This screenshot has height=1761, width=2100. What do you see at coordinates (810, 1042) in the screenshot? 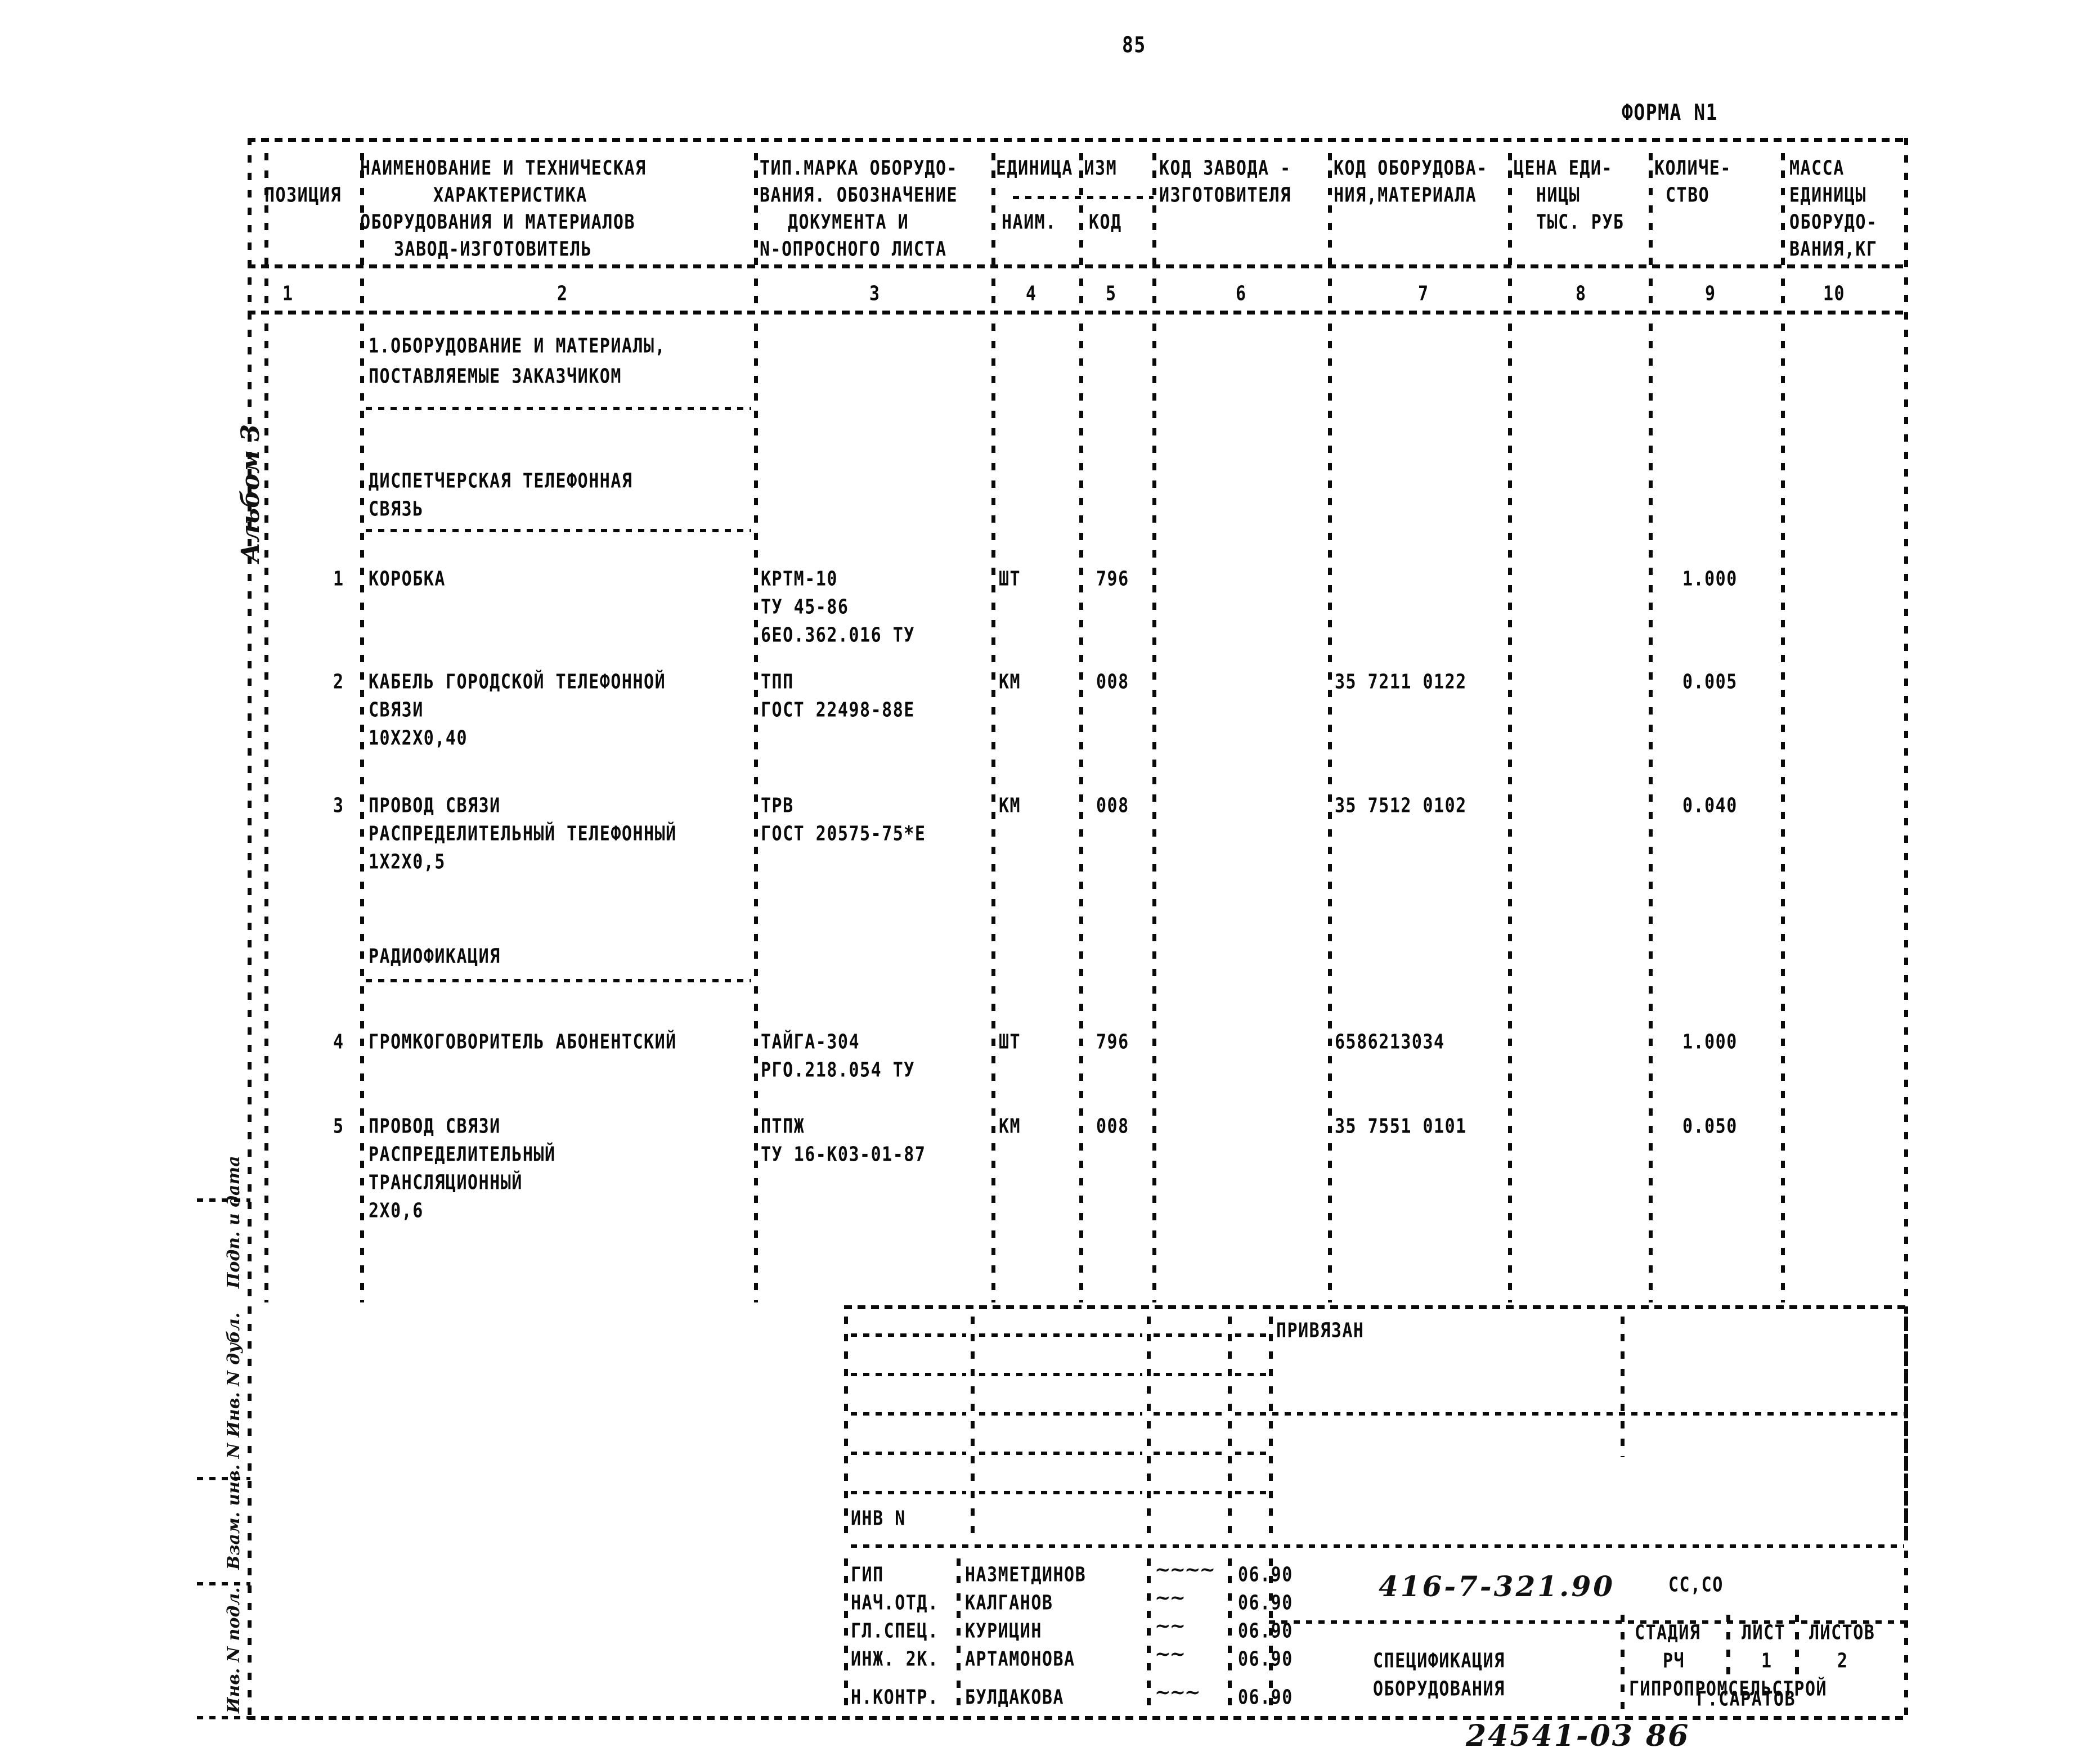
I see `row-4-type-line1: ТАЙГА-304` at bounding box center [810, 1042].